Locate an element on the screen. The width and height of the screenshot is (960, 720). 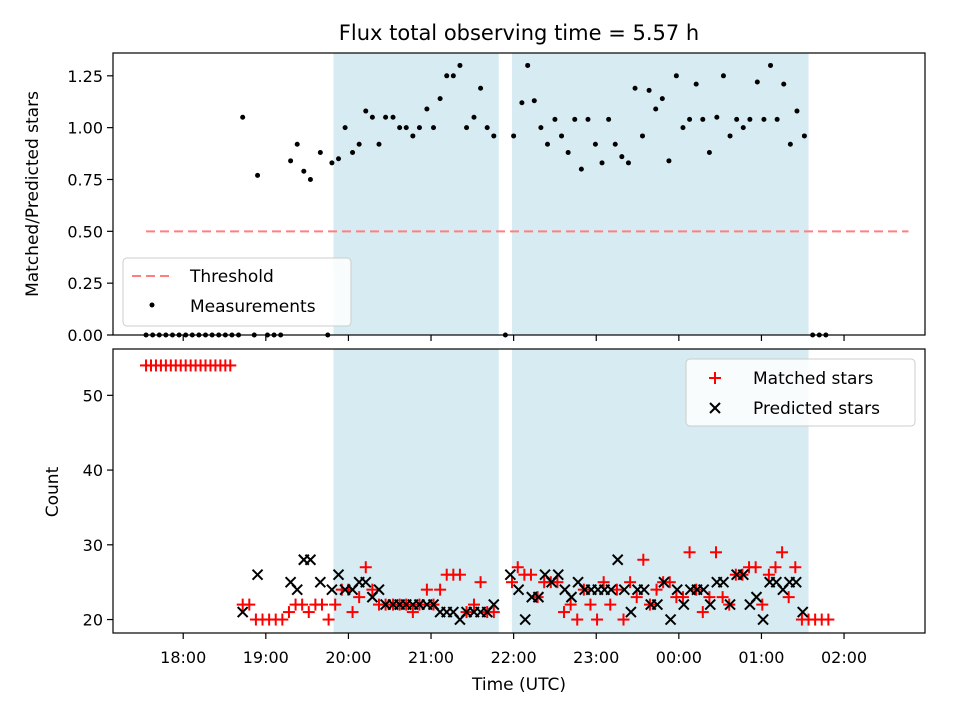
bottom-y-tick-label: 20 is located at coordinates (93, 620).